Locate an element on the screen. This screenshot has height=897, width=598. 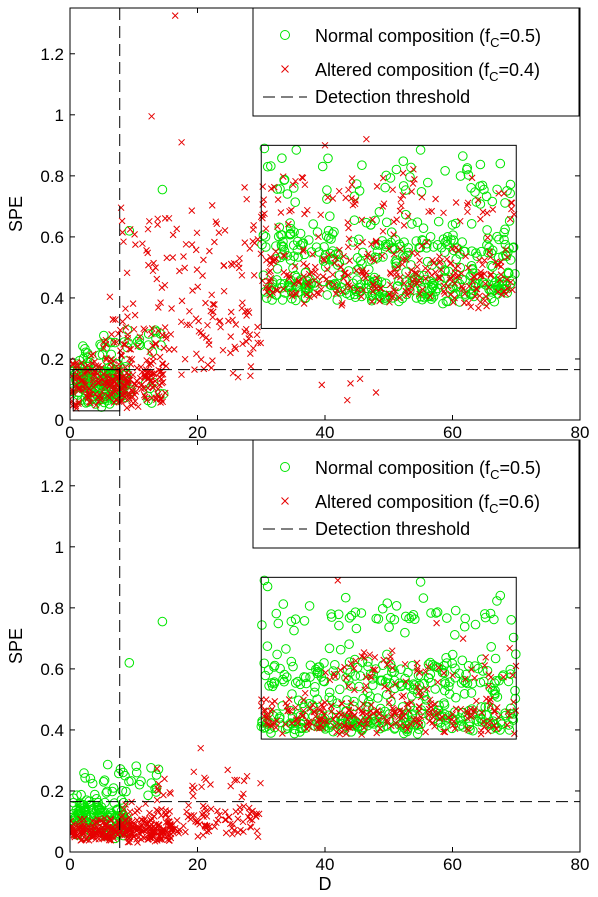
annotation-box is located at coordinates (388, 236).